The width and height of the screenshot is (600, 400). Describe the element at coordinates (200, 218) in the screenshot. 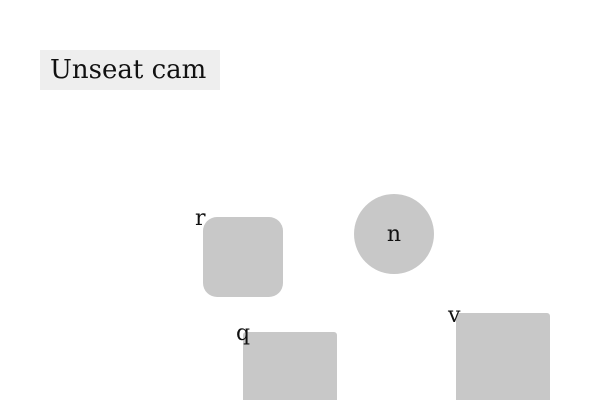

I see `shape-r-label: r` at that location.